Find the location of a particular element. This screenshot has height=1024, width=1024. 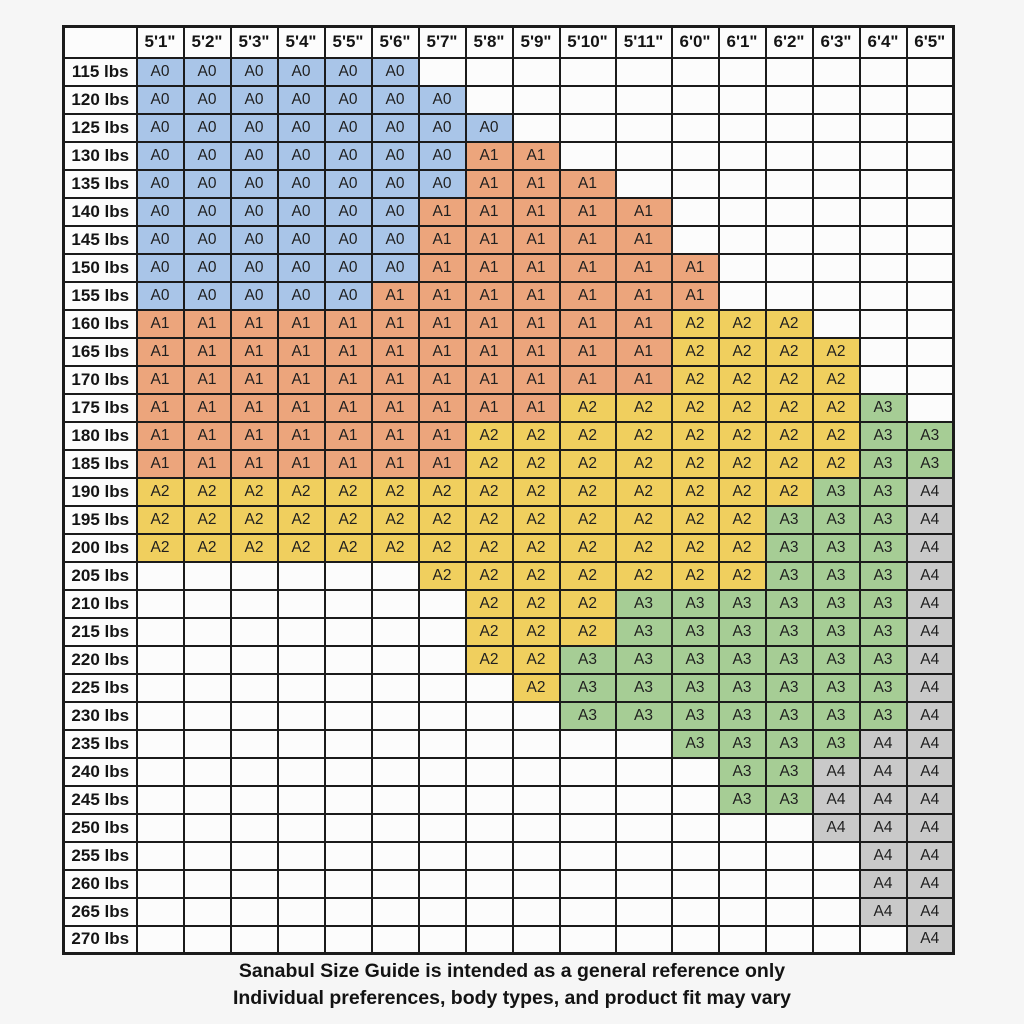

table-row: 220 lbs A2 A2 A3 A3 A3 A3 A3 A3 A3 A4 is located at coordinates (508, 659).